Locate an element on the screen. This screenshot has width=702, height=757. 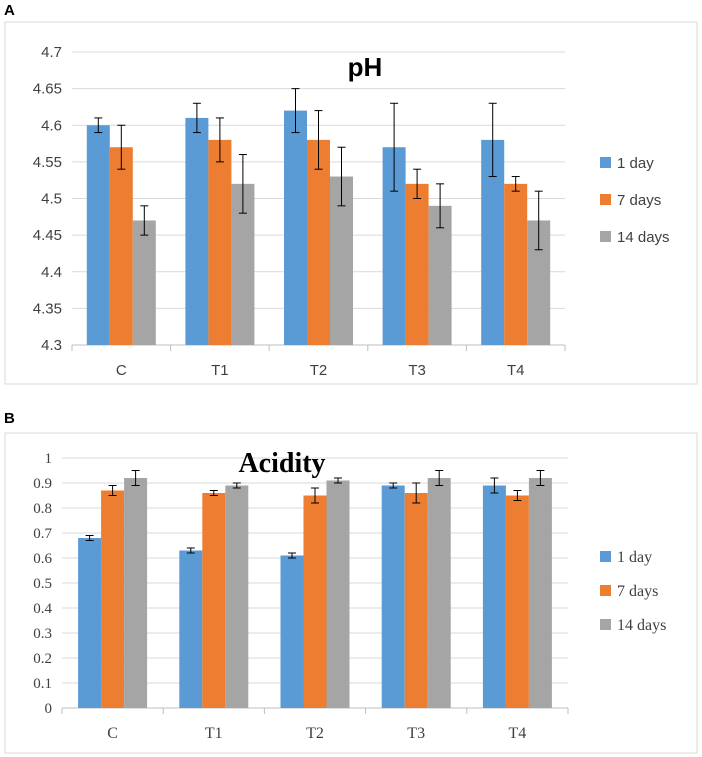
y-tick-label: 0.9 is located at coordinates (42, 484).